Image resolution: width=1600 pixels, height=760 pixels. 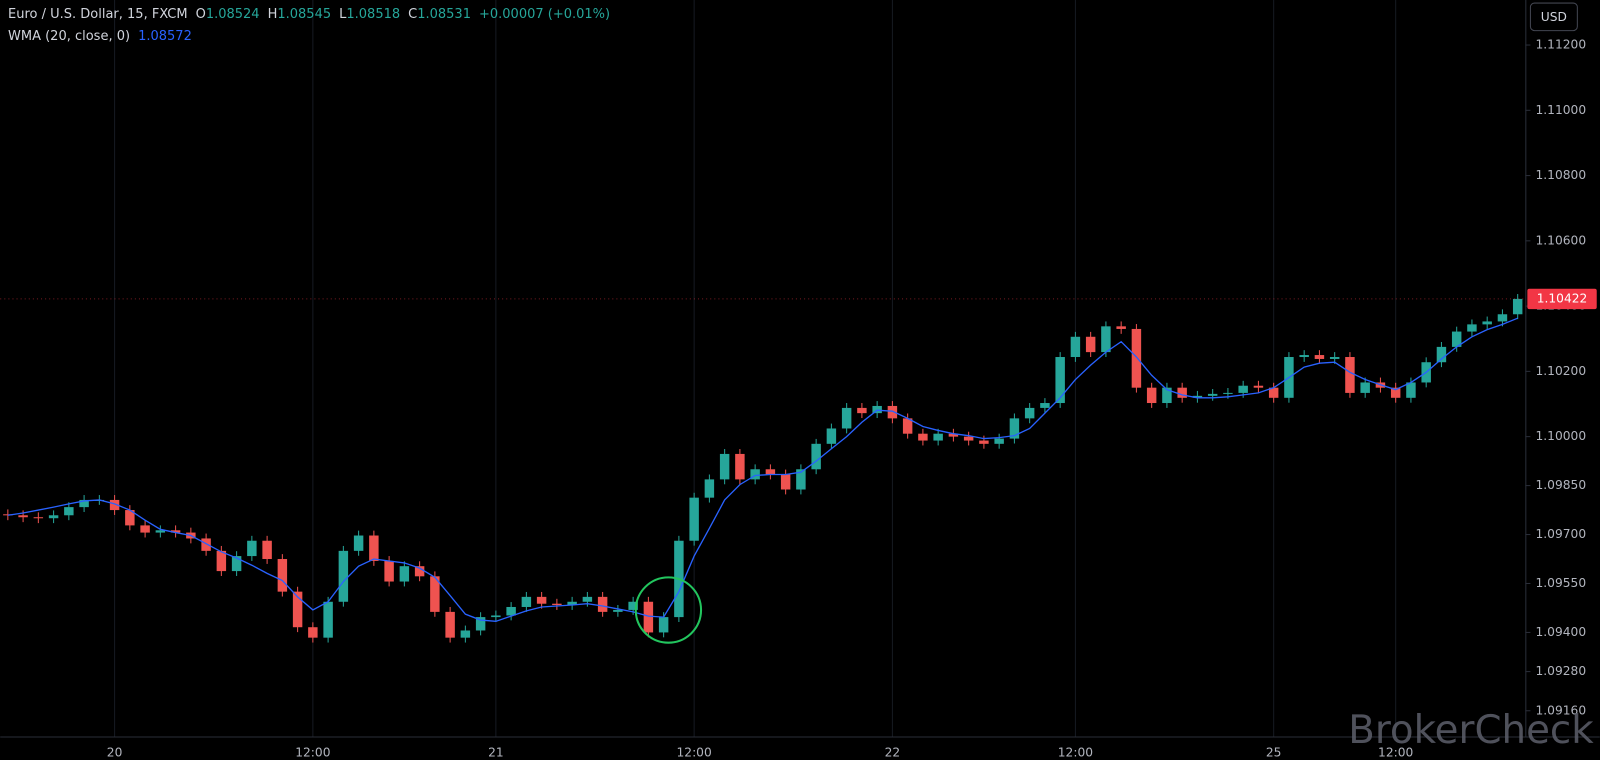 What do you see at coordinates (1561, 436) in the screenshot?
I see `y-tick-label: 1.10000` at bounding box center [1561, 436].